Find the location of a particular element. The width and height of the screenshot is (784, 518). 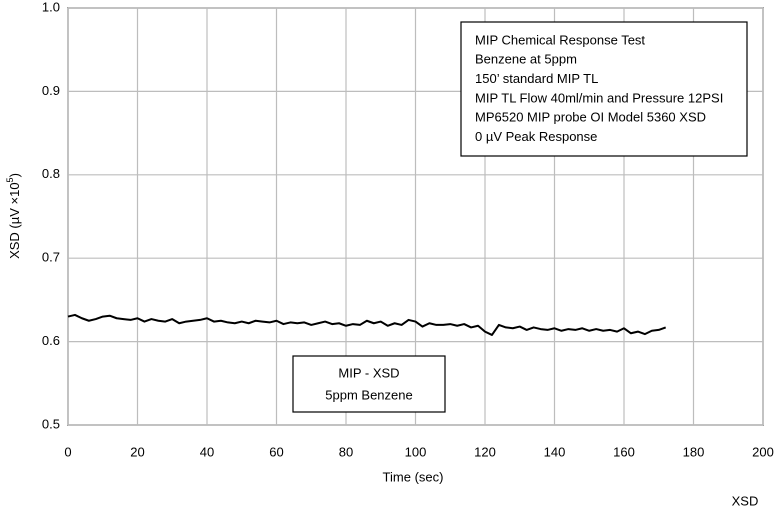

annotation-box is located at coordinates (604, 89).